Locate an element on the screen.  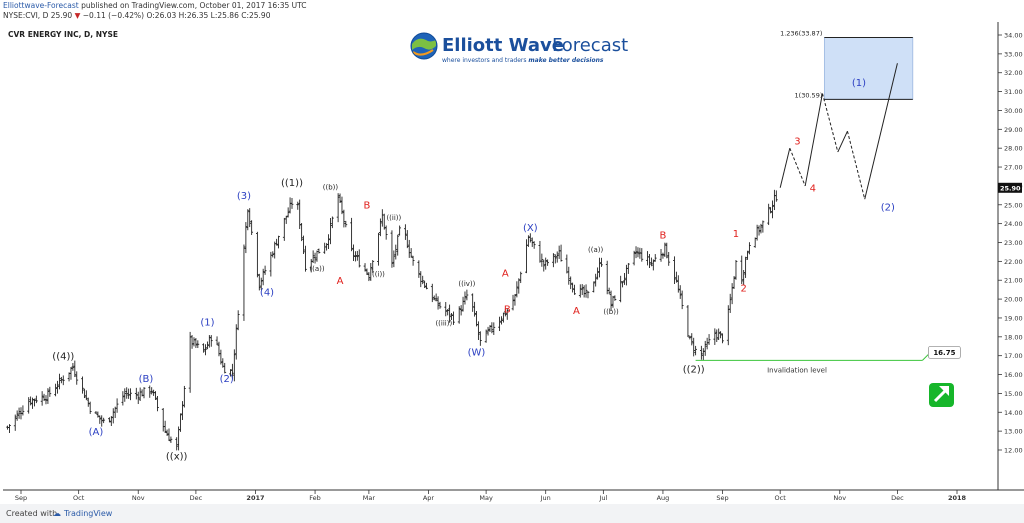
x-tick-label: 2018 is located at coordinates (957, 498).